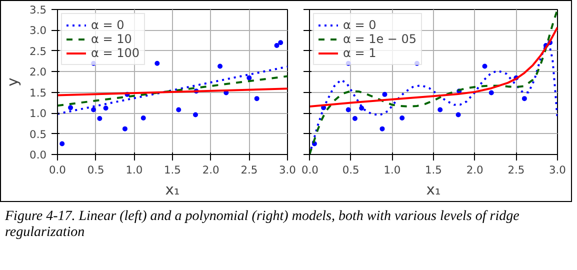  Describe the element at coordinates (111, 39) in the screenshot. I see `legend-label: α = 10` at that location.